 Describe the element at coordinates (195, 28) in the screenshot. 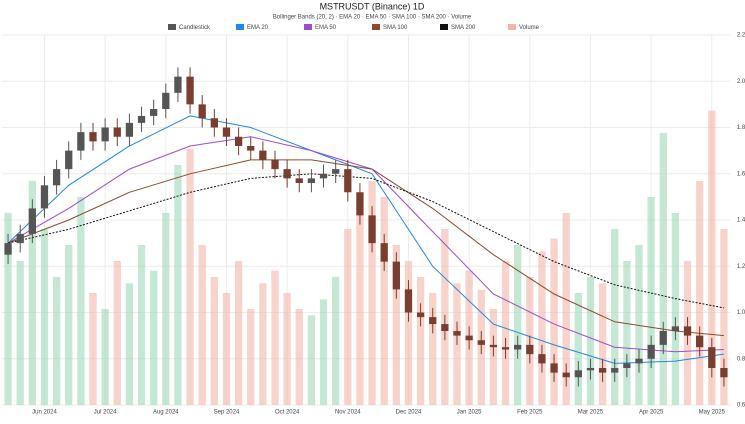

I see `legend-label: Candlestick` at that location.